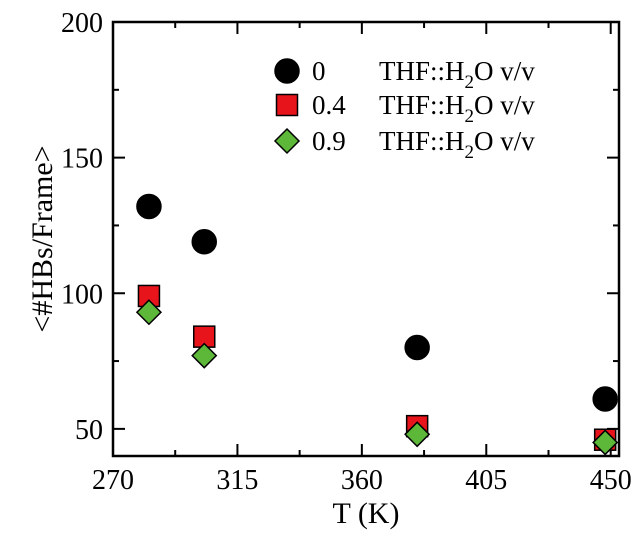 The width and height of the screenshot is (633, 533). What do you see at coordinates (329, 105) in the screenshot?
I see `legend-value: 0.4` at bounding box center [329, 105].